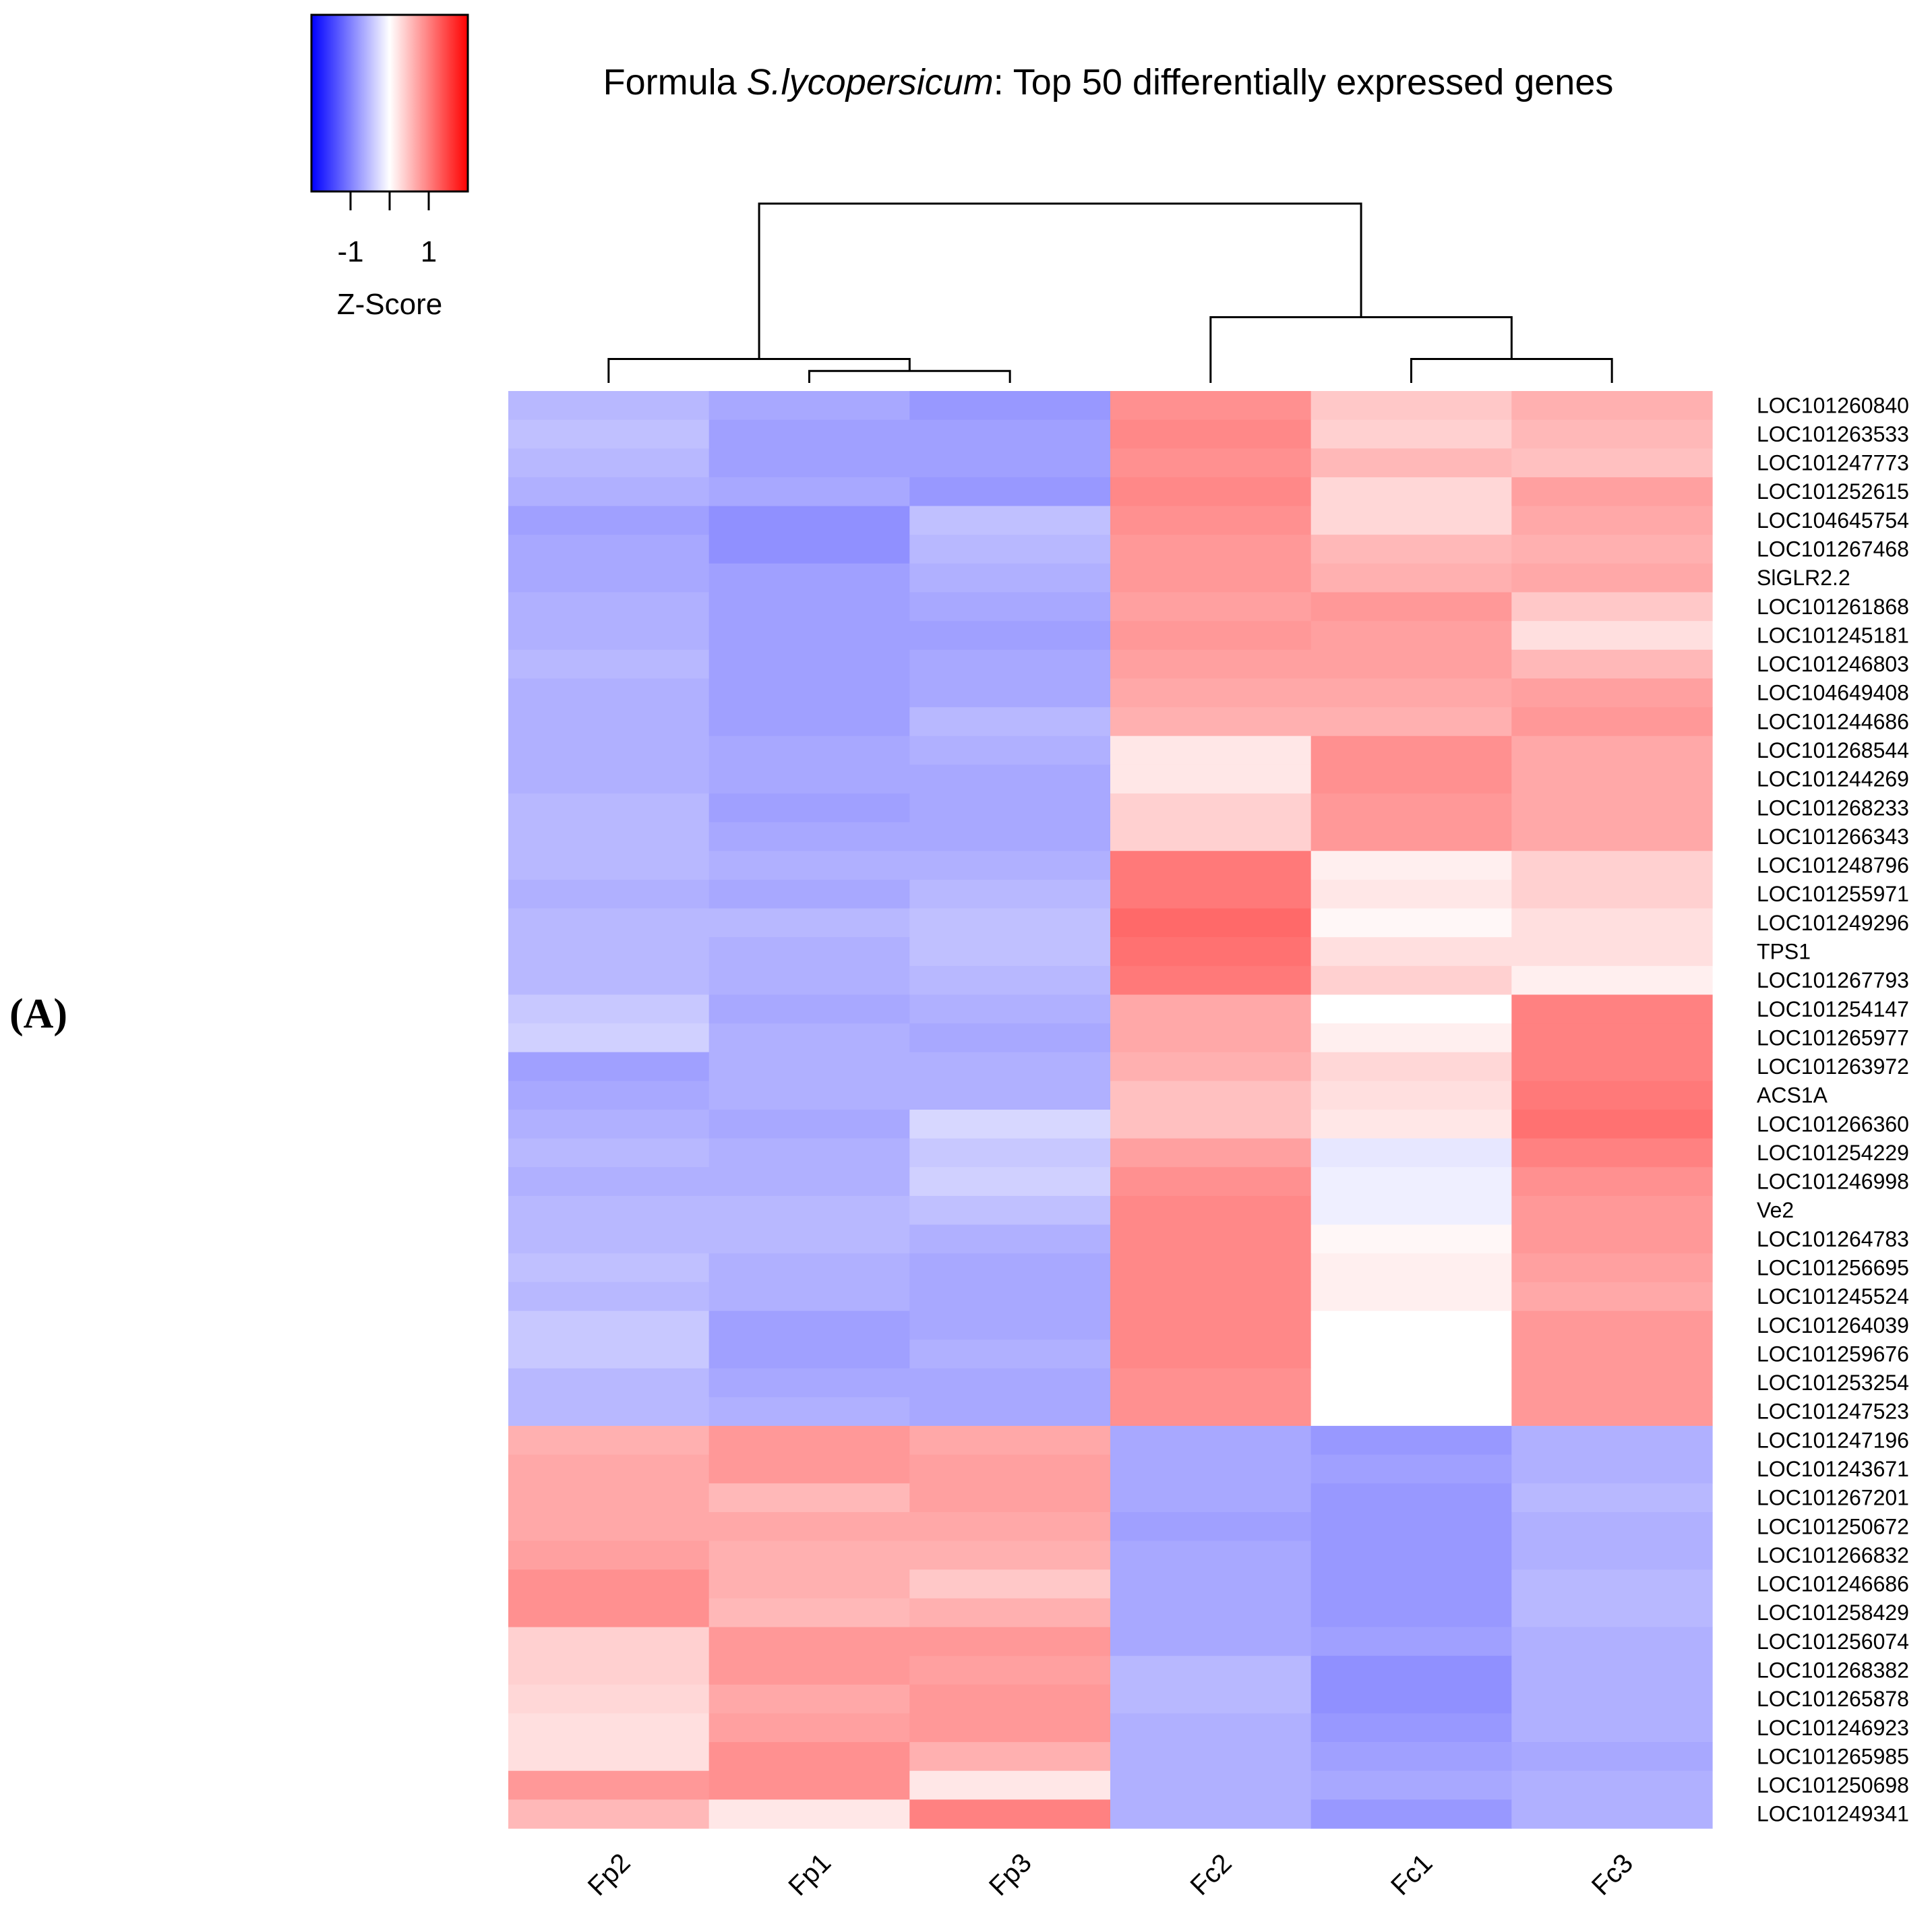 This screenshot has height=1920, width=1932. I want to click on row-label: LOC101254229, so click(1833, 1153).